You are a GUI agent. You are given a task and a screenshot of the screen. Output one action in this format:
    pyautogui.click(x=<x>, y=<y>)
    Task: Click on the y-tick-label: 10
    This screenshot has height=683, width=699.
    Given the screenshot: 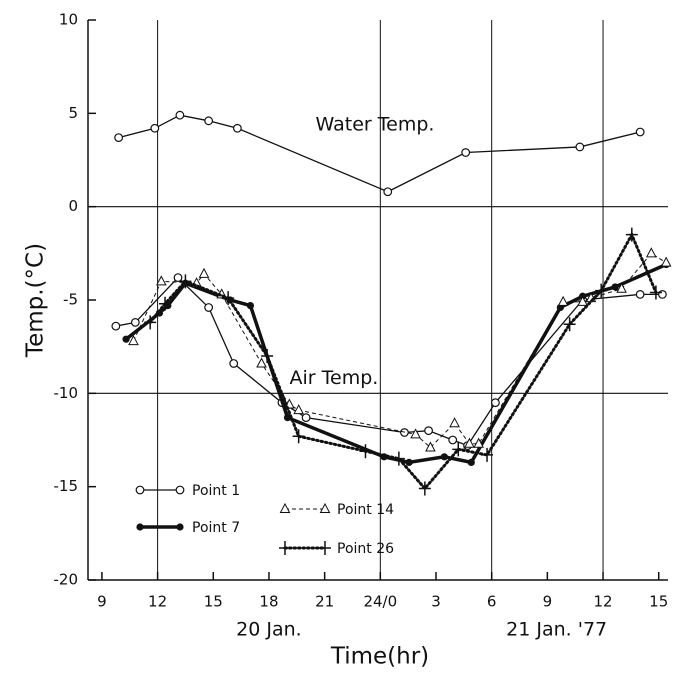 What is the action you would take?
    pyautogui.click(x=68, y=20)
    